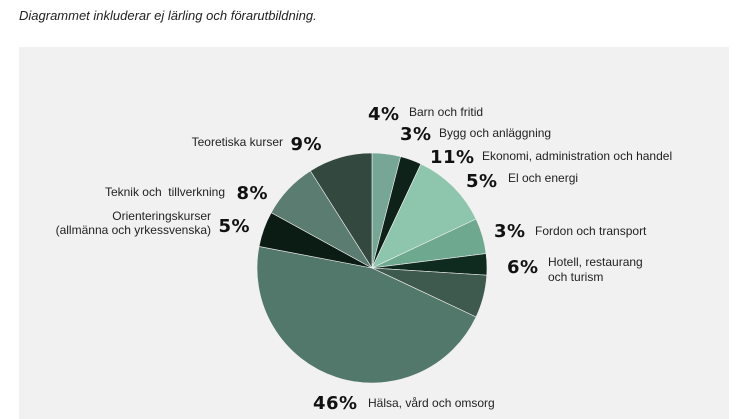 The image size is (746, 419). Describe the element at coordinates (591, 231) in the screenshot. I see `slice-label-4: Fordon och transport` at that location.